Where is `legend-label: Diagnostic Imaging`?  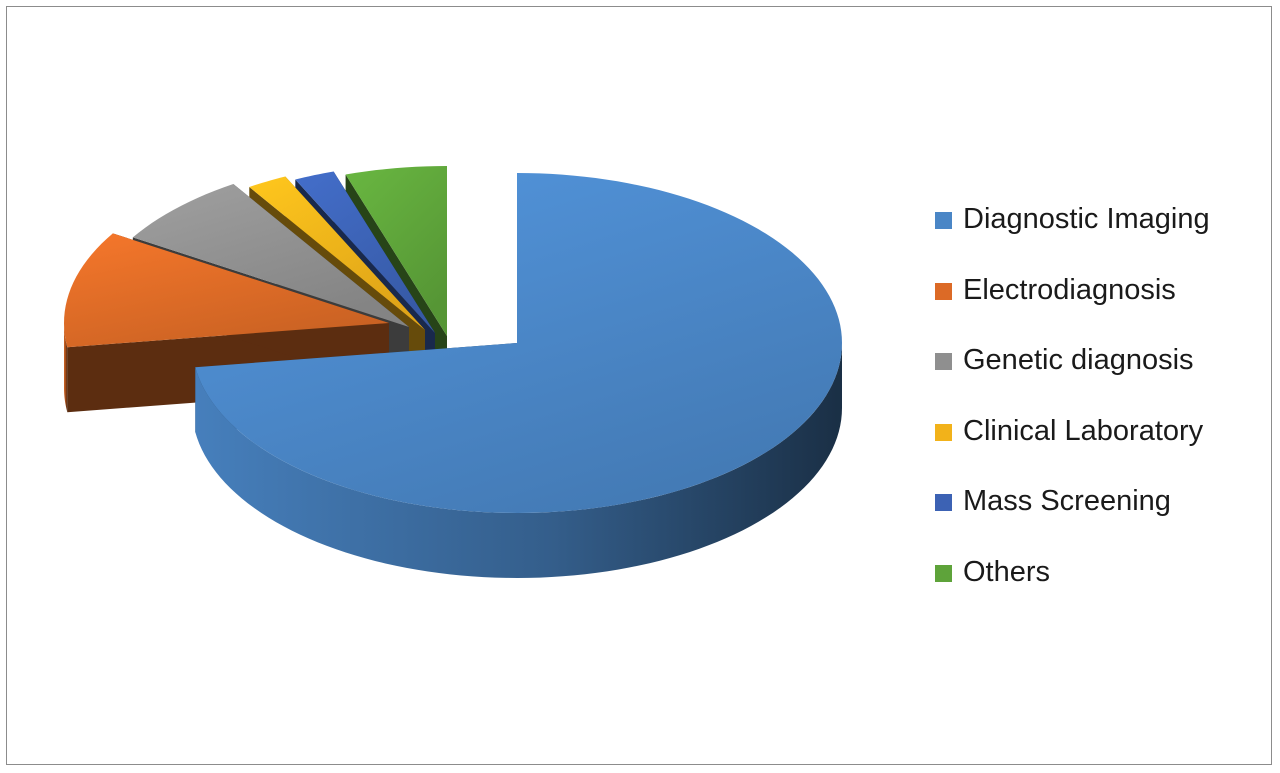
legend-label: Diagnostic Imaging is located at coordinates (1086, 219).